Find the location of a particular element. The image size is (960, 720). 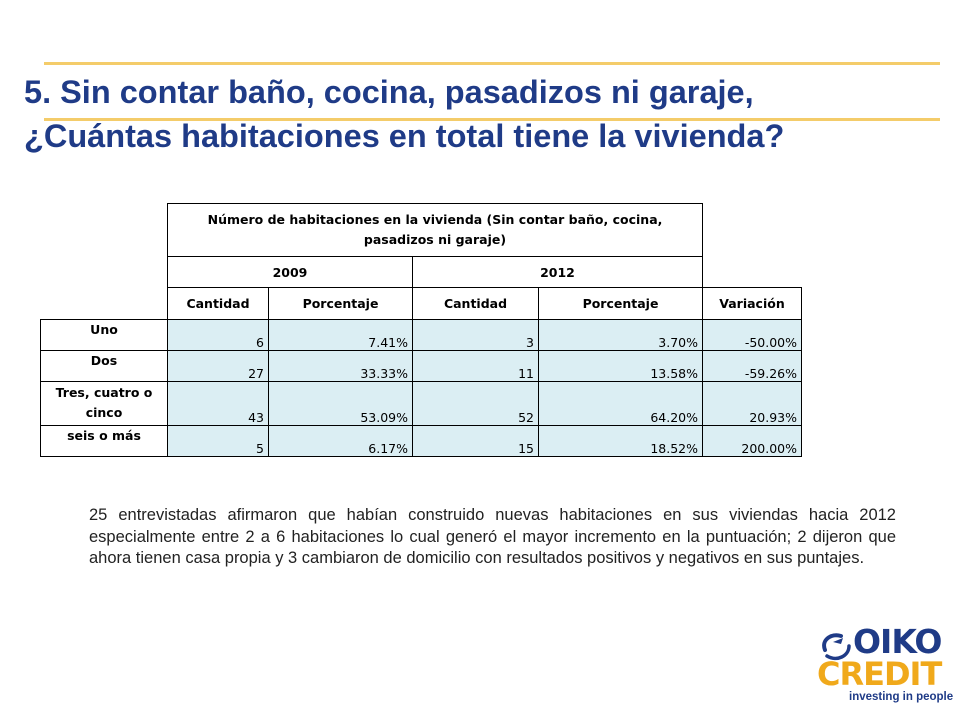

cell-porcentaje-2012: 64.20% is located at coordinates (620, 403).